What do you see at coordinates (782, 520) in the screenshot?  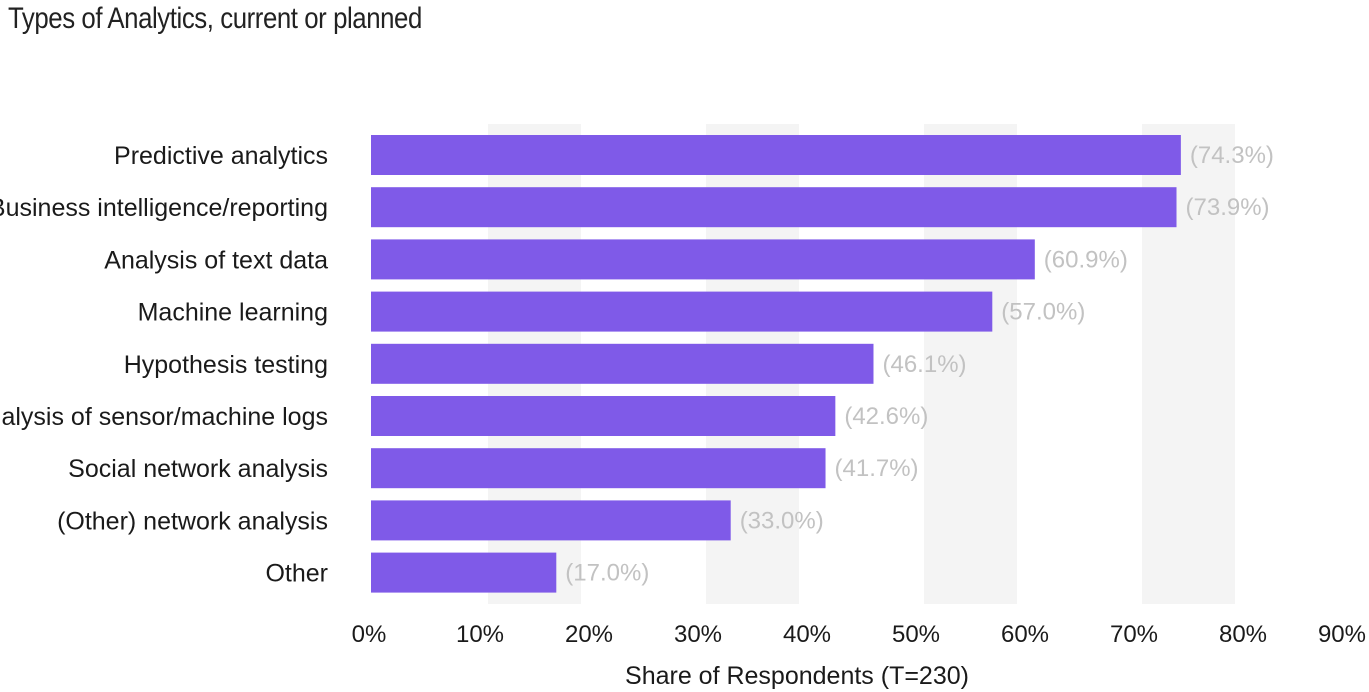 I see `value-label: (33.0%)` at bounding box center [782, 520].